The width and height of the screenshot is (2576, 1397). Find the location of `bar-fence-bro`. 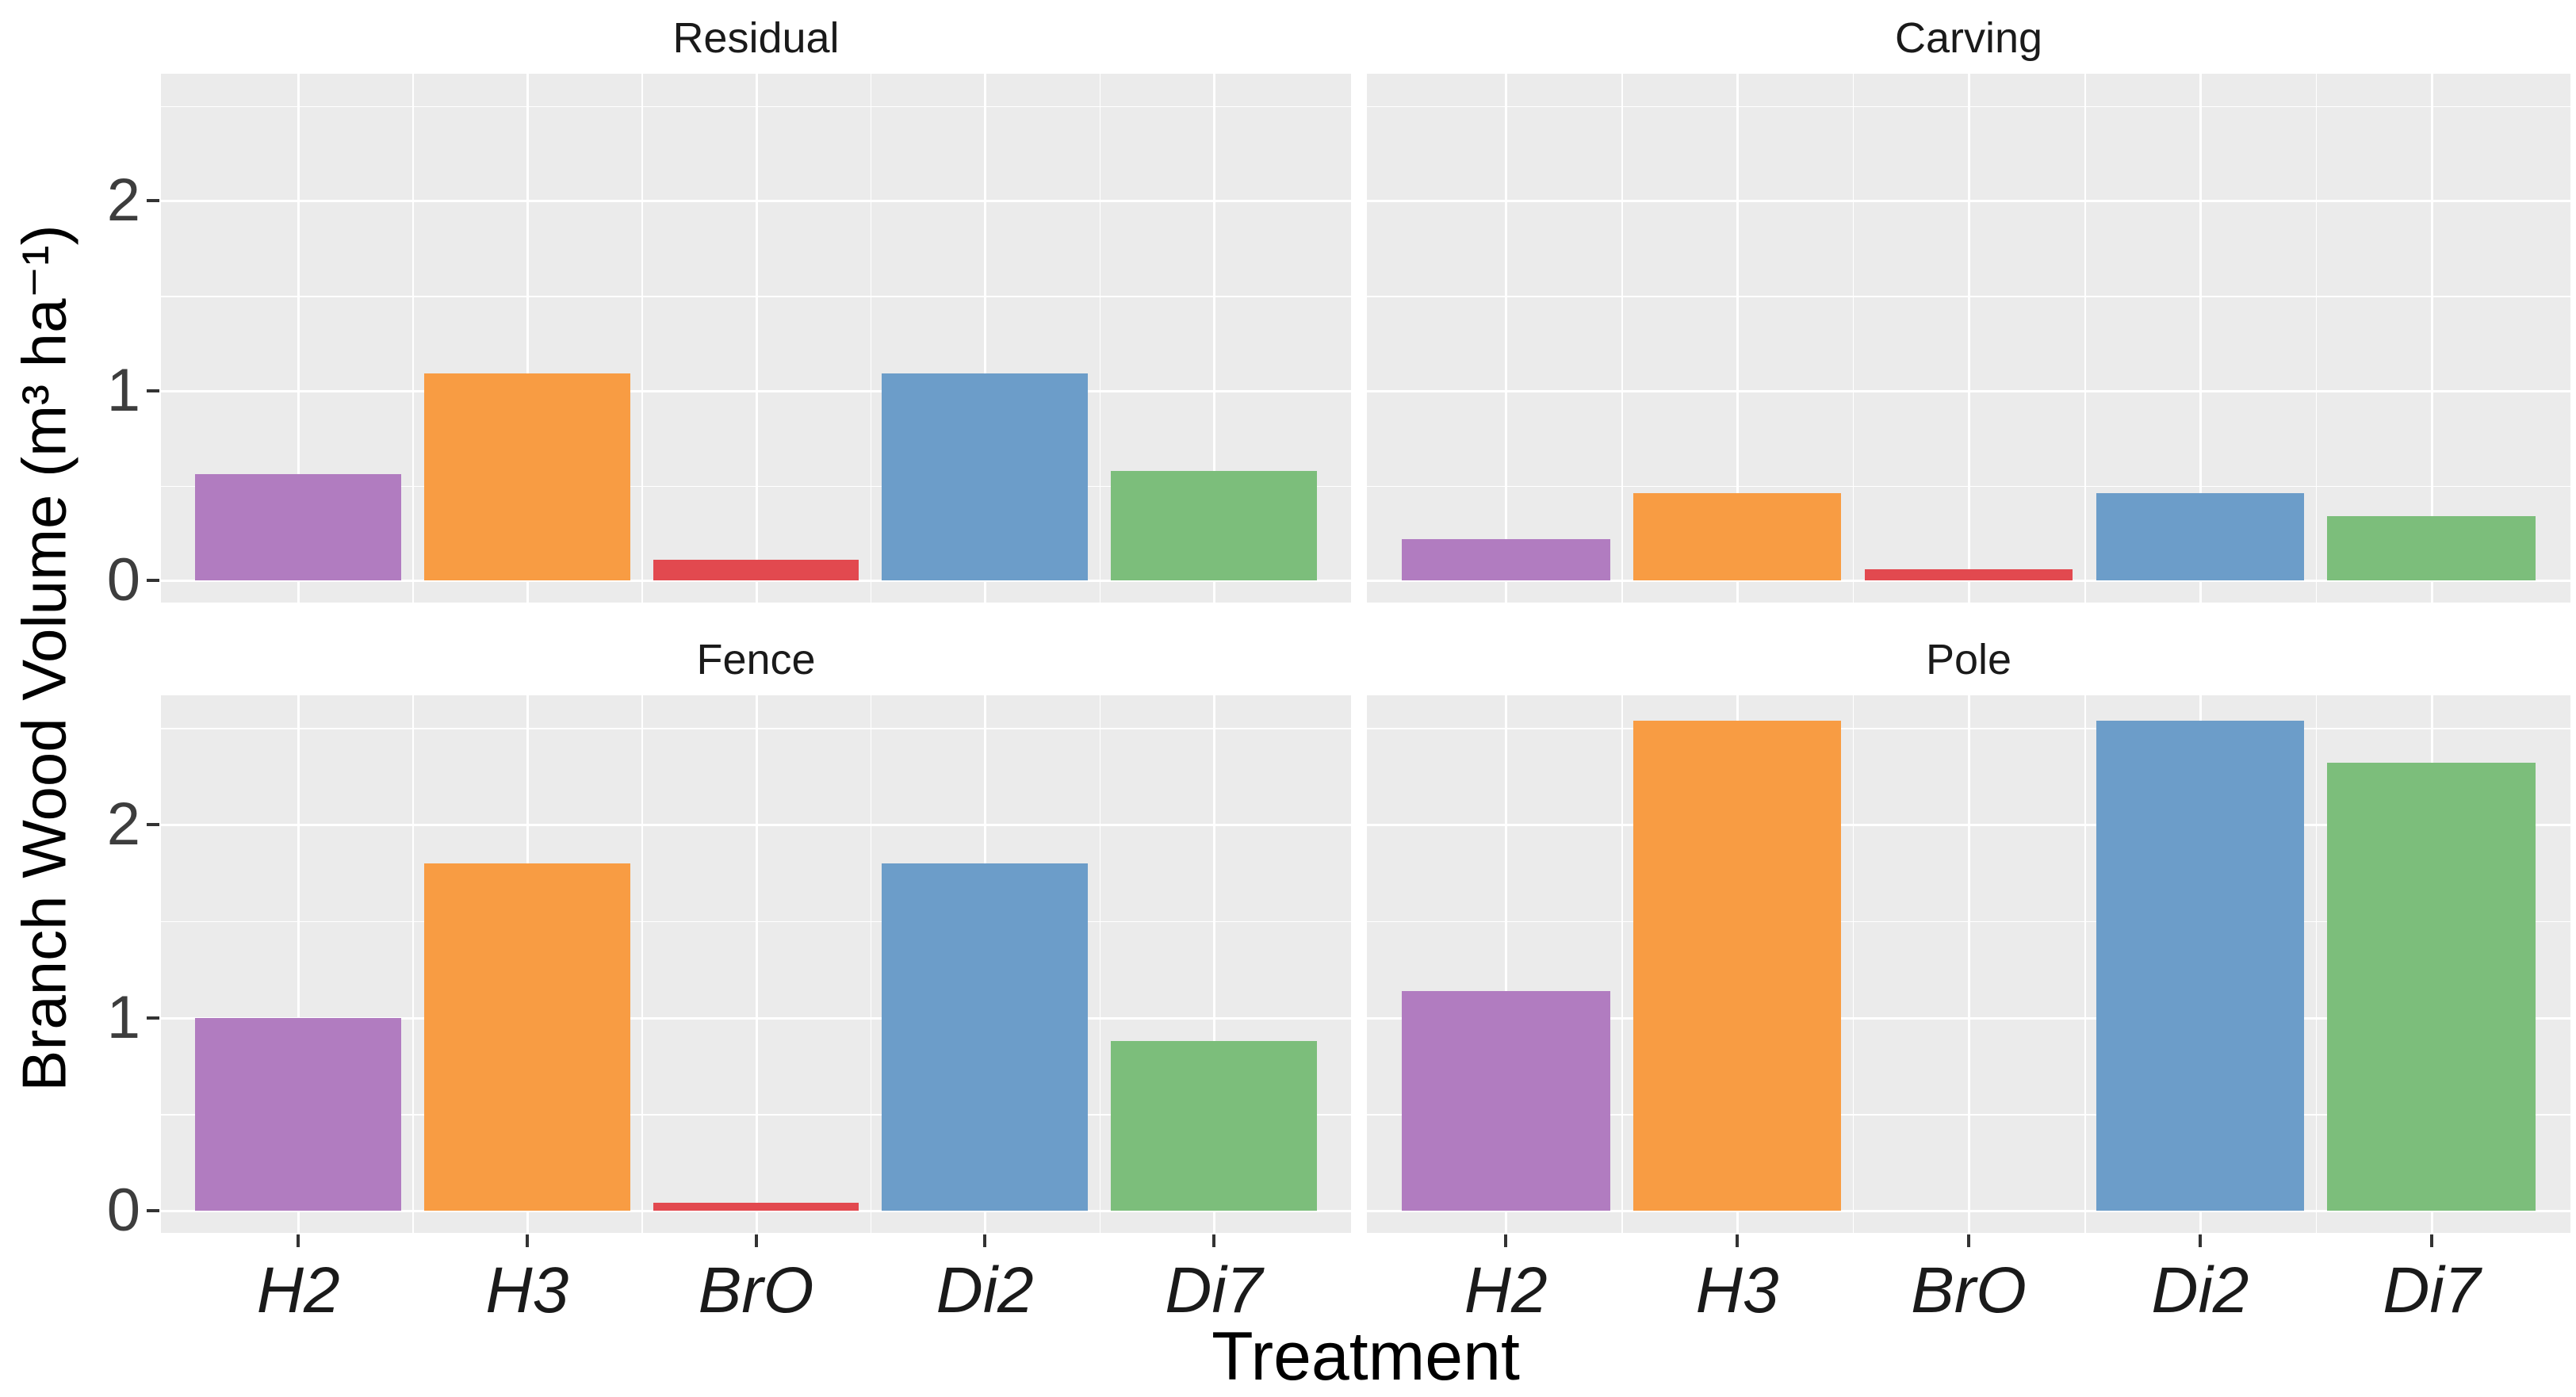

bar-fence-bro is located at coordinates (756, 1207).